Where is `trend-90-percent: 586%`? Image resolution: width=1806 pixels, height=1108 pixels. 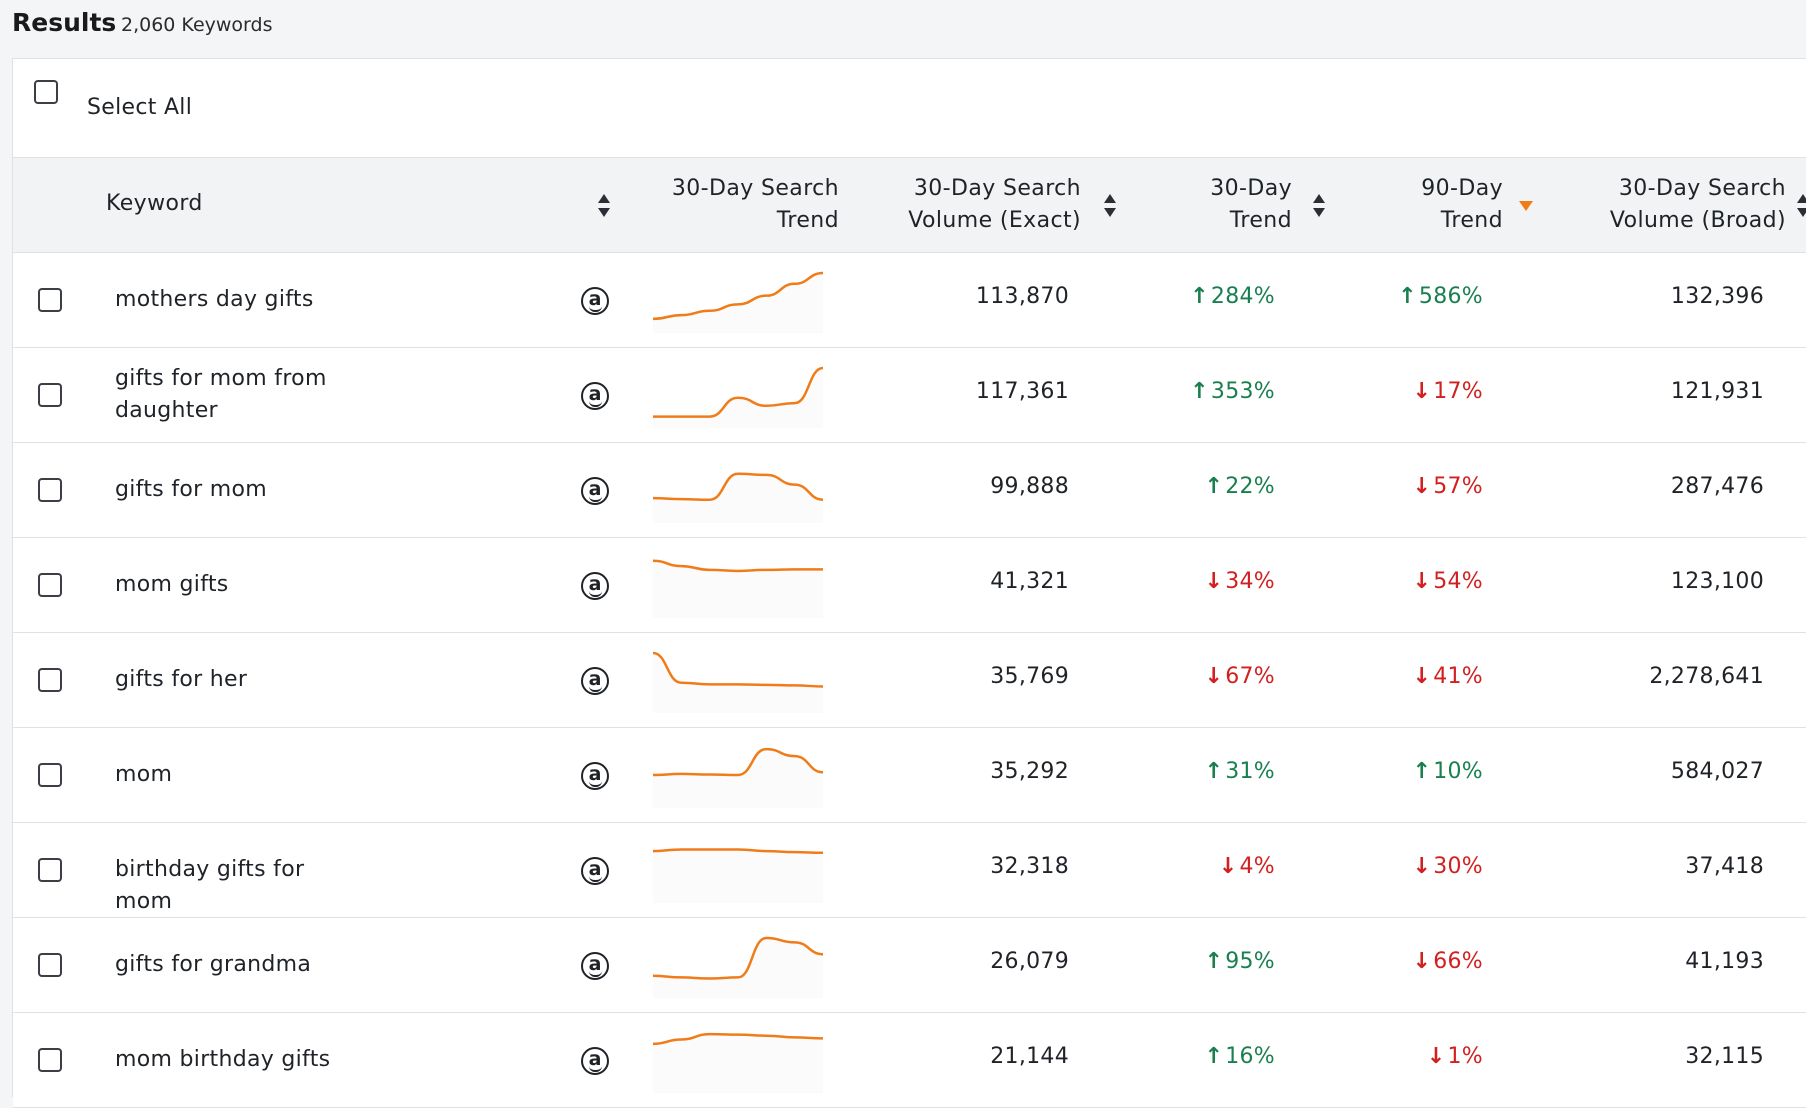 trend-90-percent: 586% is located at coordinates (1450, 296).